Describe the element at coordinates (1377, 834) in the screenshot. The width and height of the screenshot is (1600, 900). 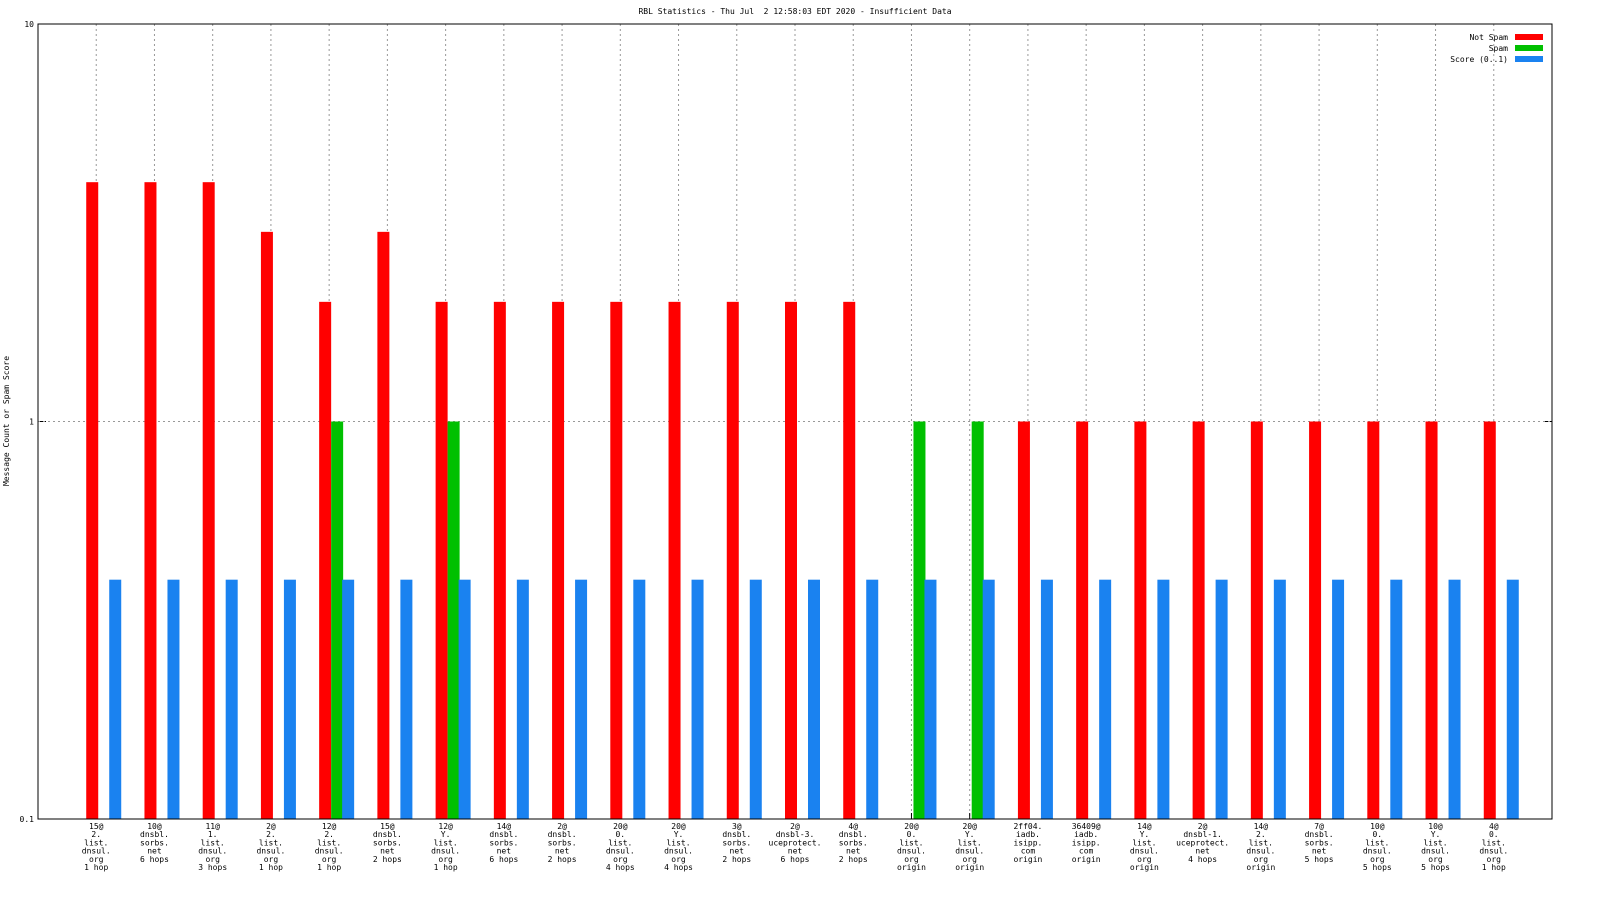
I see `x-tick-label-line: 0.` at that location.